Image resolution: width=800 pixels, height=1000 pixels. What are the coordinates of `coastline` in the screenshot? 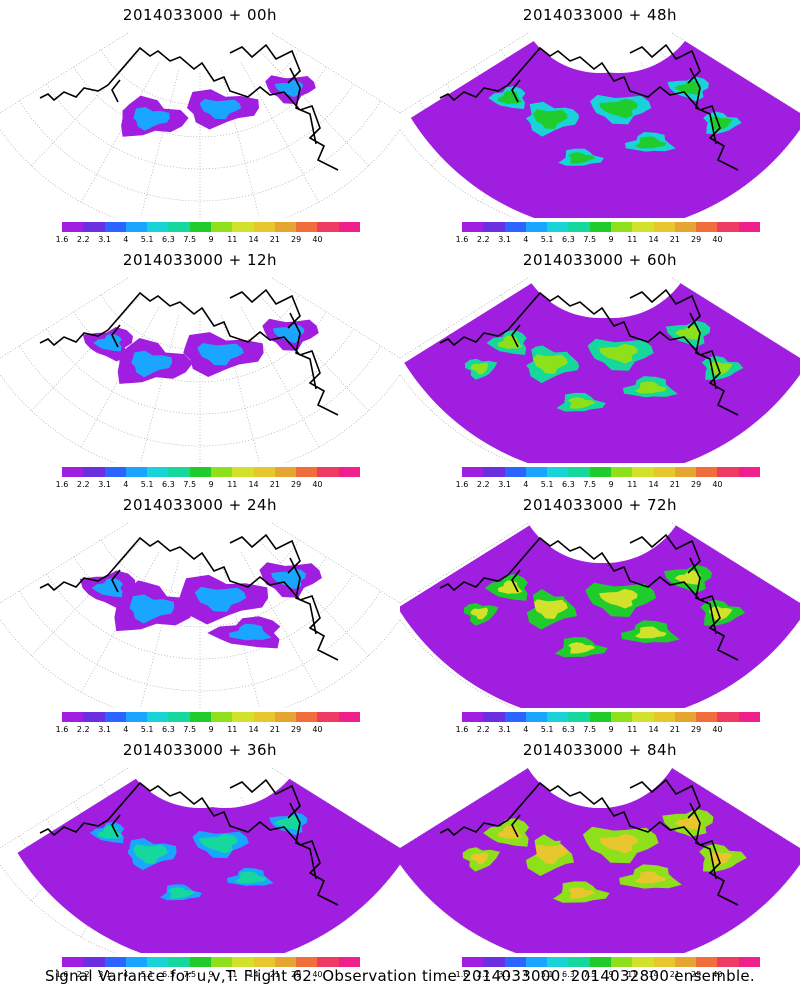 It's located at (589, 352).